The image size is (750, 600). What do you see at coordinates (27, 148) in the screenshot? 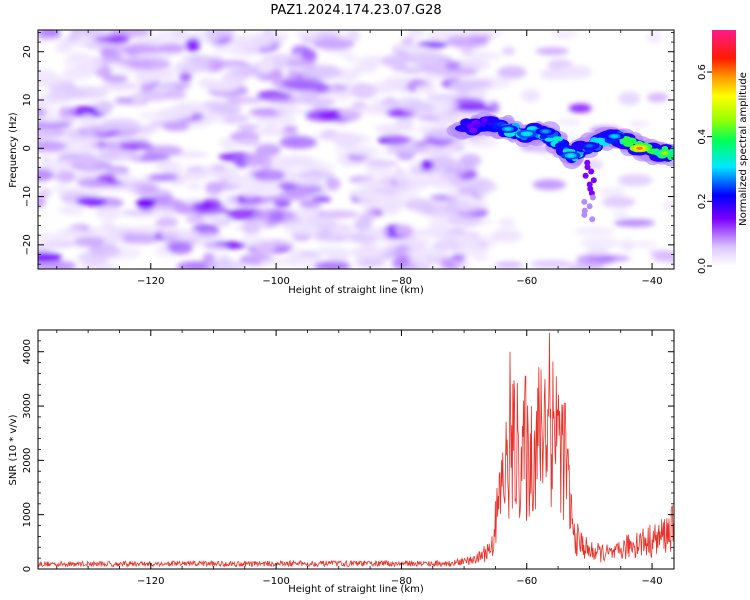
I see `heatmap-y-tick-label: 0` at bounding box center [27, 148].